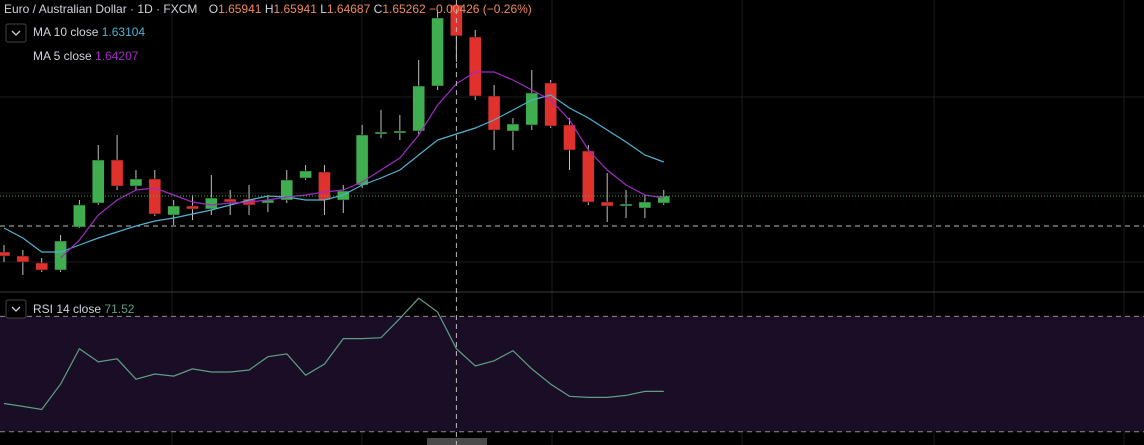 Image resolution: width=1144 pixels, height=445 pixels. I want to click on legend: MA 10 close 1.63104, so click(89, 32).